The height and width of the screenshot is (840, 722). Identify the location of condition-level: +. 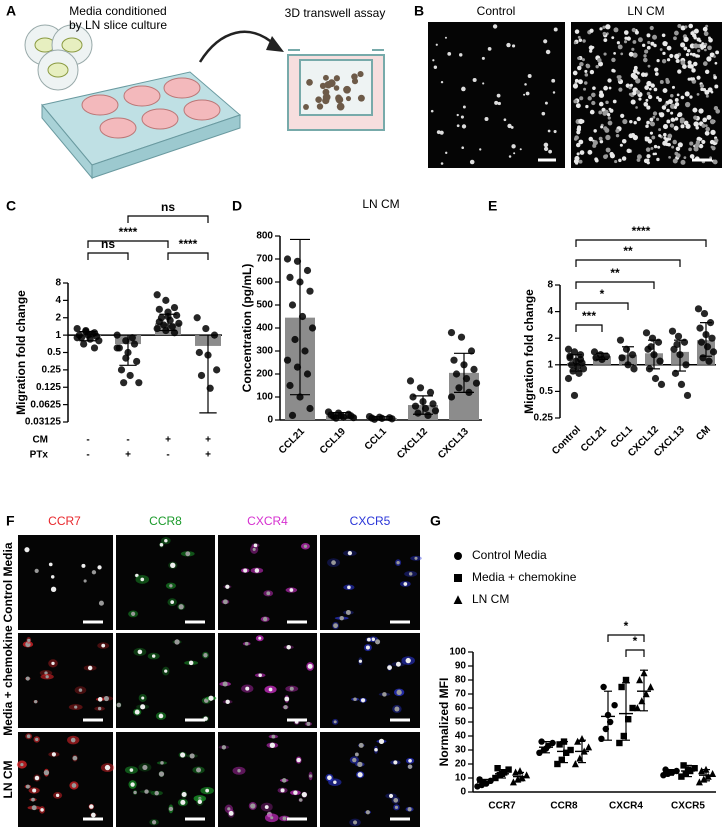
(208, 455).